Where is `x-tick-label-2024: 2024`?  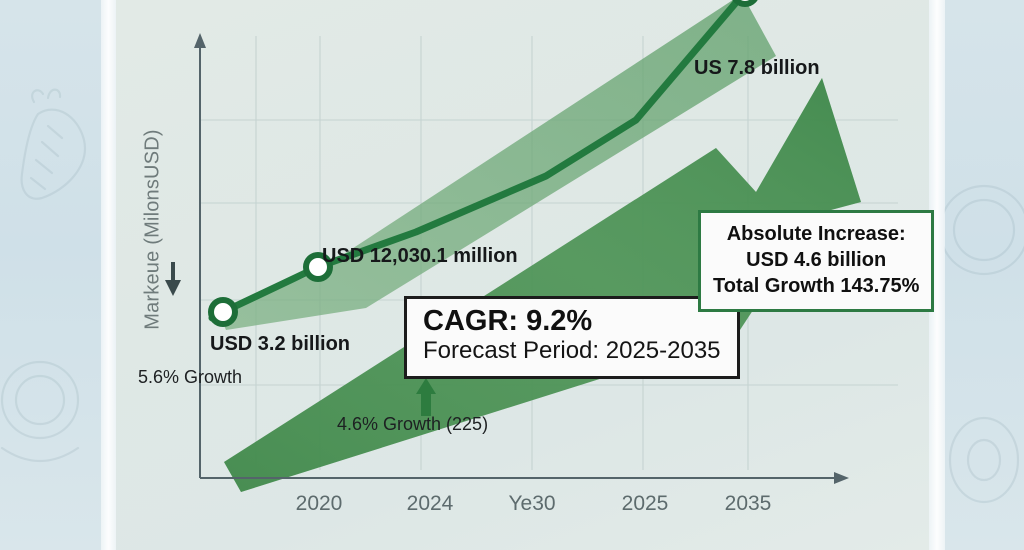 x-tick-label-2024: 2024 is located at coordinates (430, 503).